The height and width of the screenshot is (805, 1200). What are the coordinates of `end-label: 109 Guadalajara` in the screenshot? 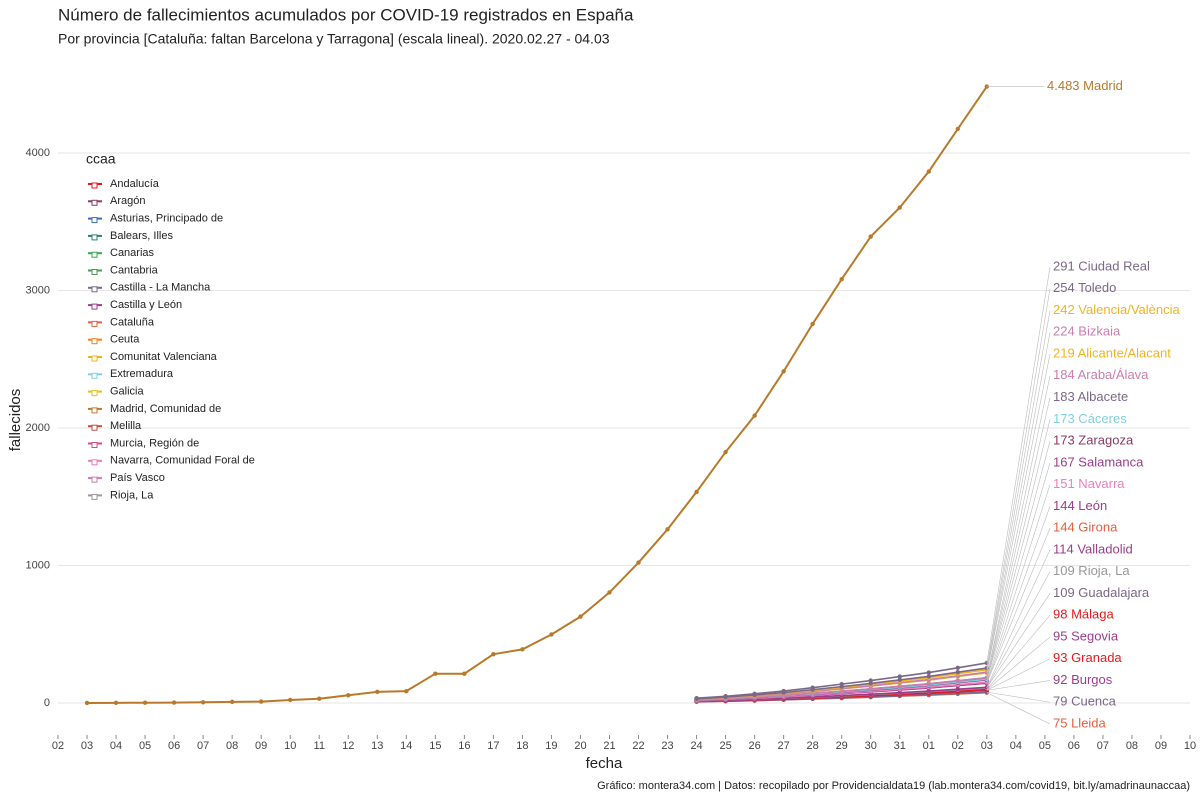 It's located at (1101, 592).